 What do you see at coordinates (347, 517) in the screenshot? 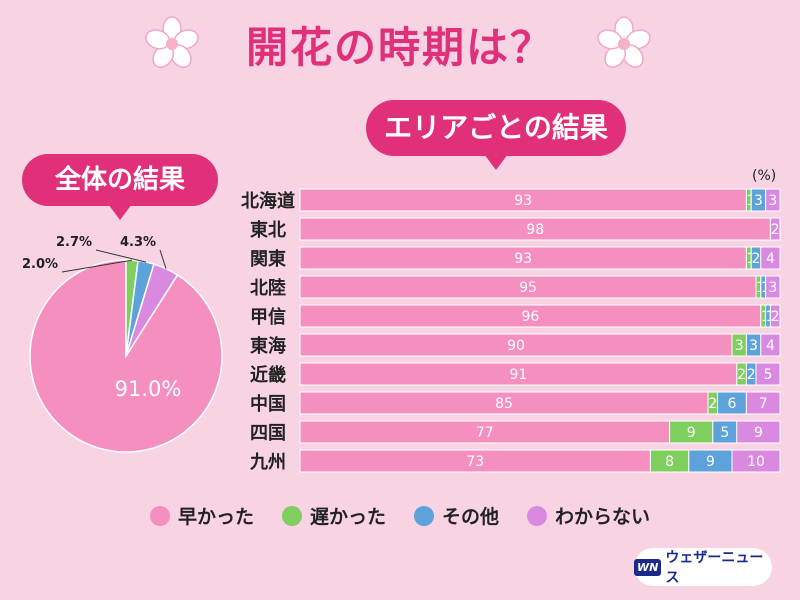
I see `legend-label: 遅かった` at bounding box center [347, 517].